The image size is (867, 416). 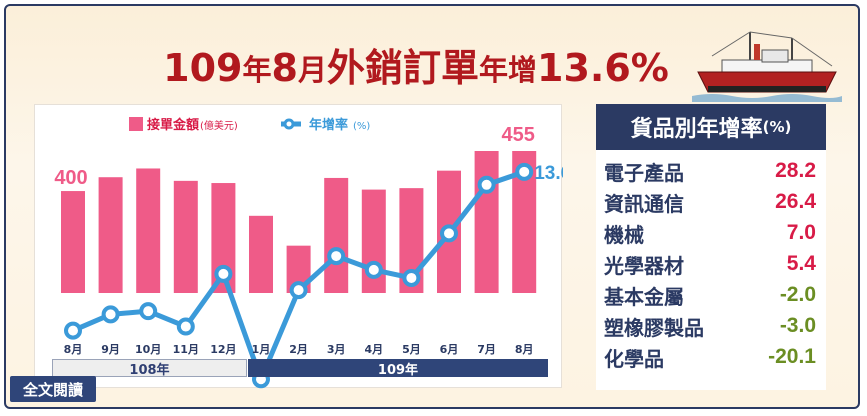 What do you see at coordinates (644, 203) in the screenshot?
I see `product-name: 資訊通信` at bounding box center [644, 203].